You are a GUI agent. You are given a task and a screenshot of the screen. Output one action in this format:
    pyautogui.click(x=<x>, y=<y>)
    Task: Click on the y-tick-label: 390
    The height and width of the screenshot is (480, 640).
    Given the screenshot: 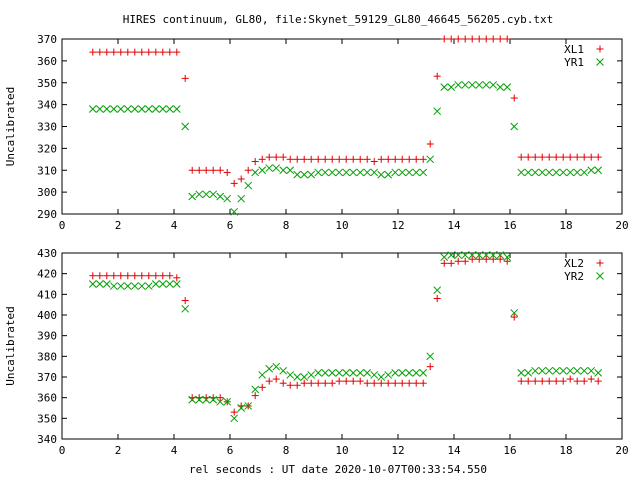 What is the action you would take?
    pyautogui.click(x=47, y=336)
    